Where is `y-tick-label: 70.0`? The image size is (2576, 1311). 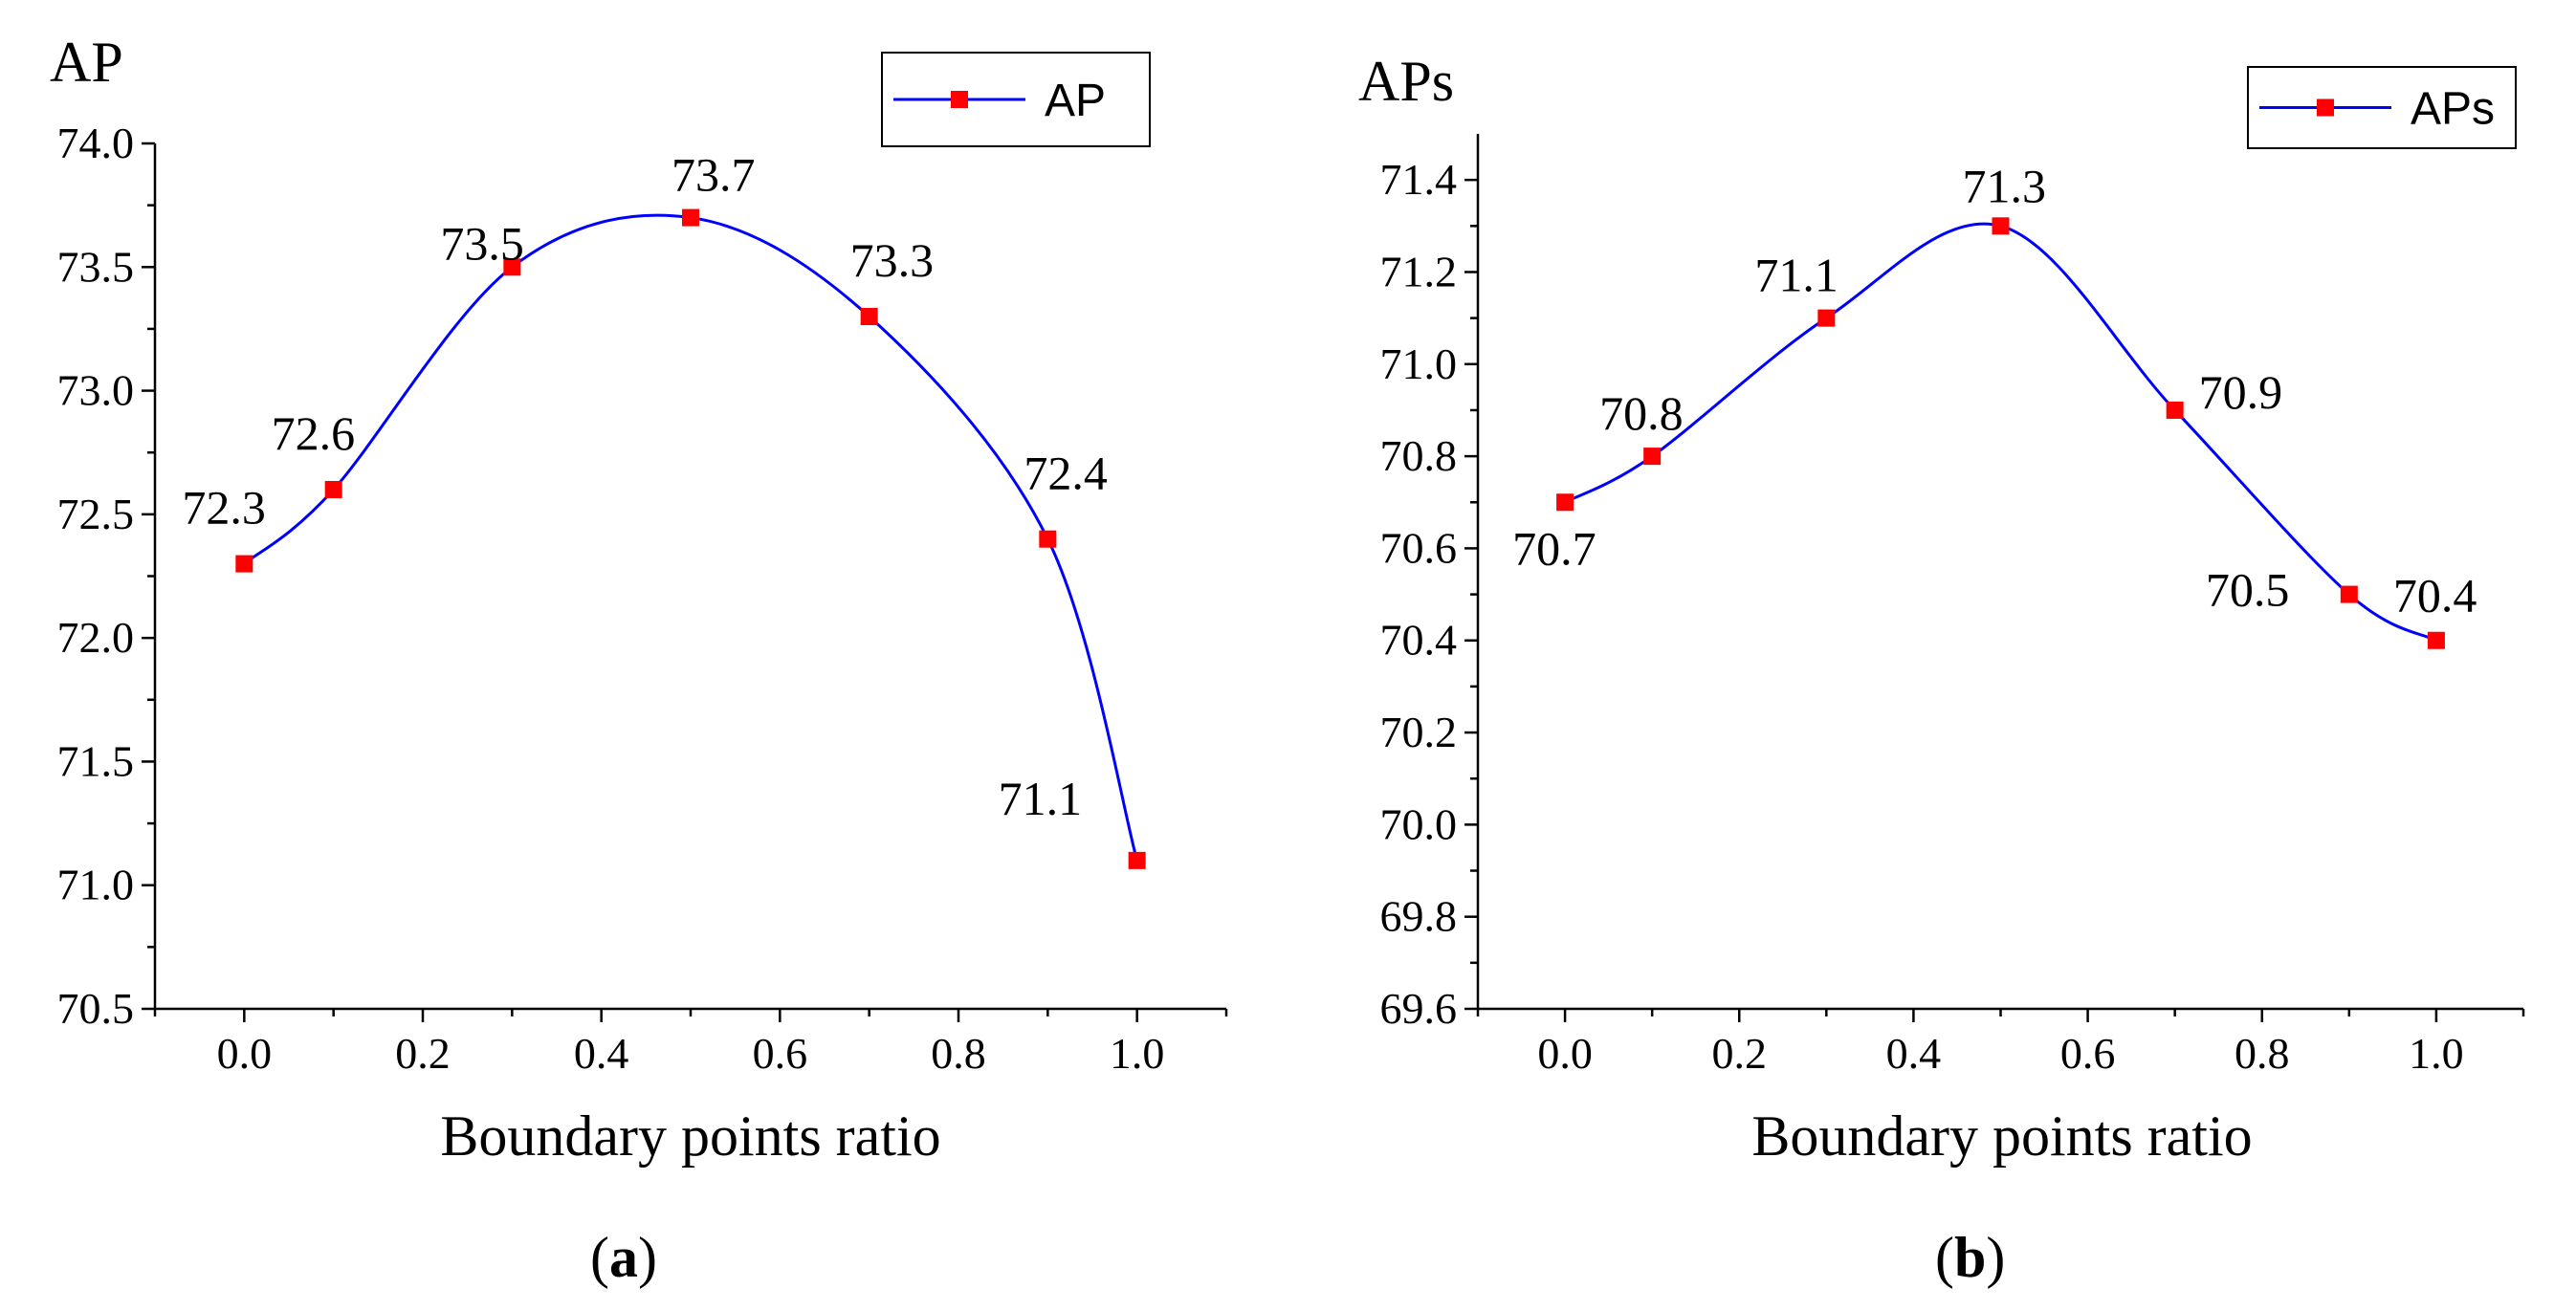 y-tick-label: 70.0 is located at coordinates (1419, 823).